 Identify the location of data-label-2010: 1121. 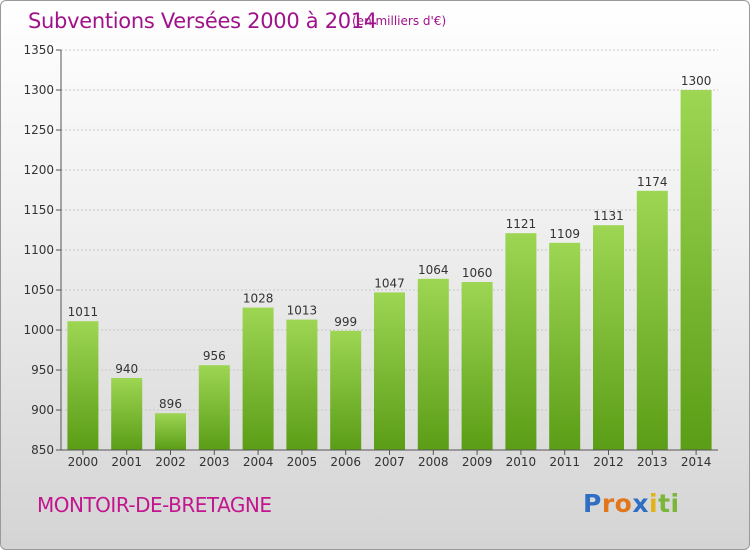
(521, 224).